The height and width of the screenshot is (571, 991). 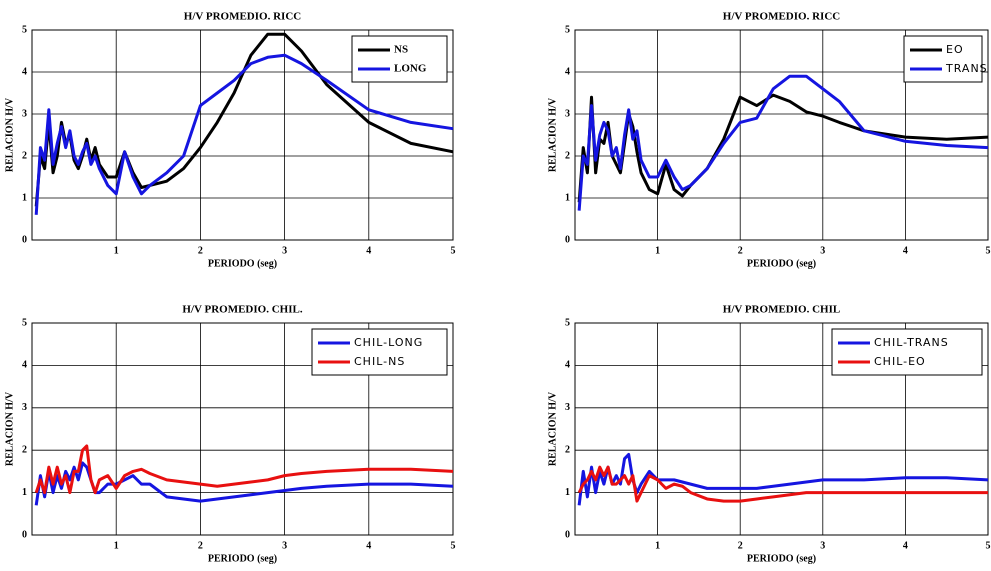 I want to click on legend-label: CHIL-TRANS, so click(x=911, y=342).